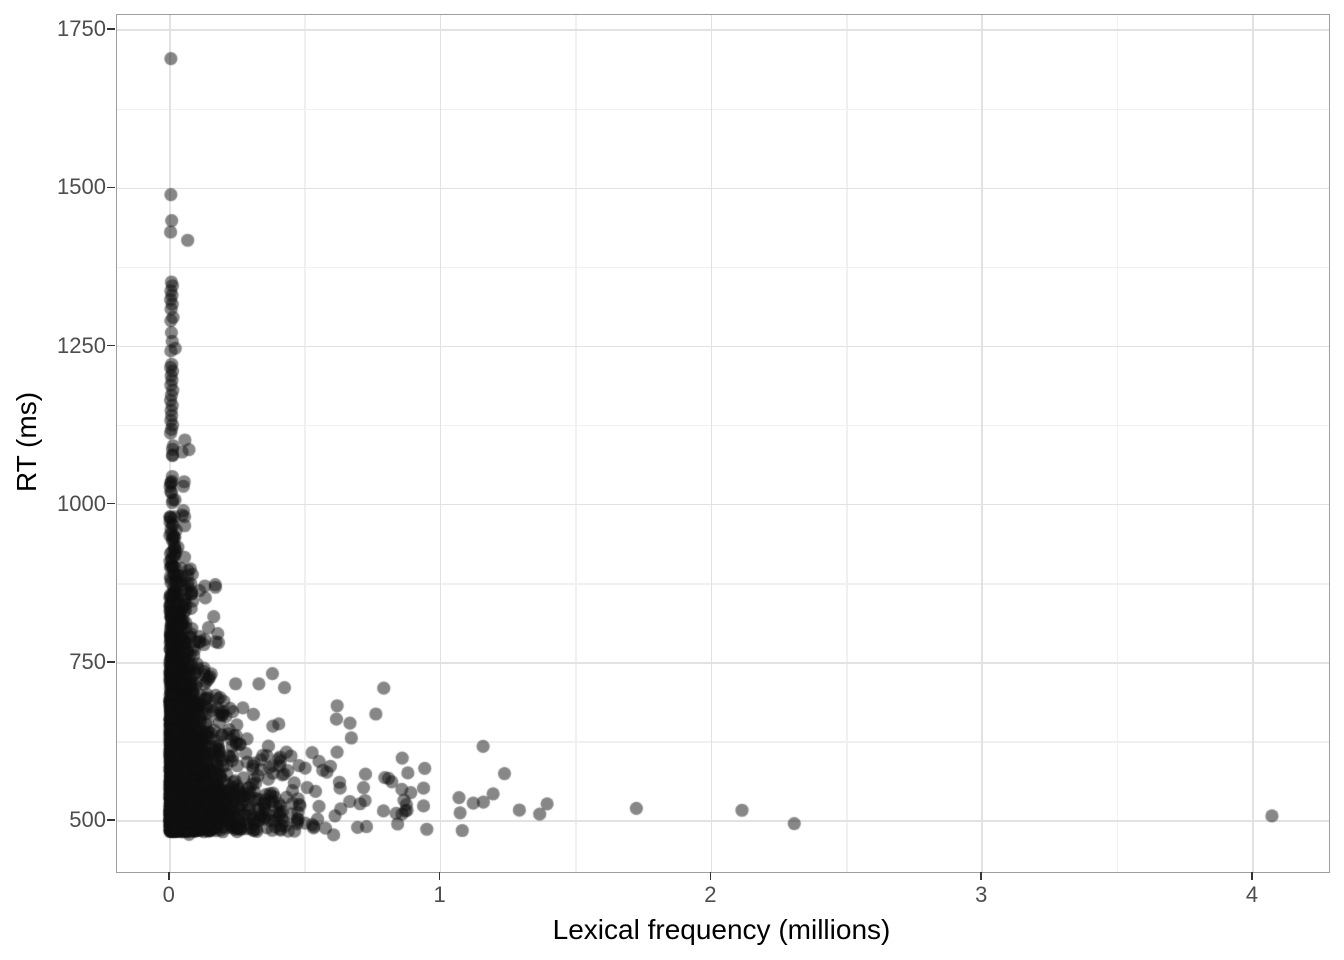 Image resolution: width=1344 pixels, height=960 pixels. I want to click on y-axis-title: RT (ms), so click(26, 442).